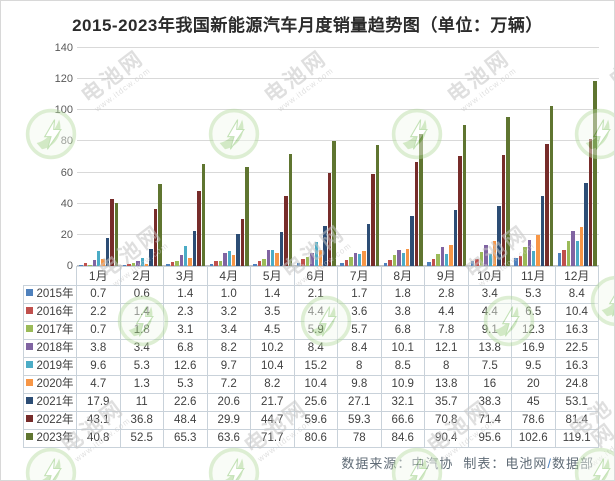 This screenshot has height=481, width=615. What do you see at coordinates (63, 48) in the screenshot?
I see `y-tick-label-140: 140` at bounding box center [63, 48].